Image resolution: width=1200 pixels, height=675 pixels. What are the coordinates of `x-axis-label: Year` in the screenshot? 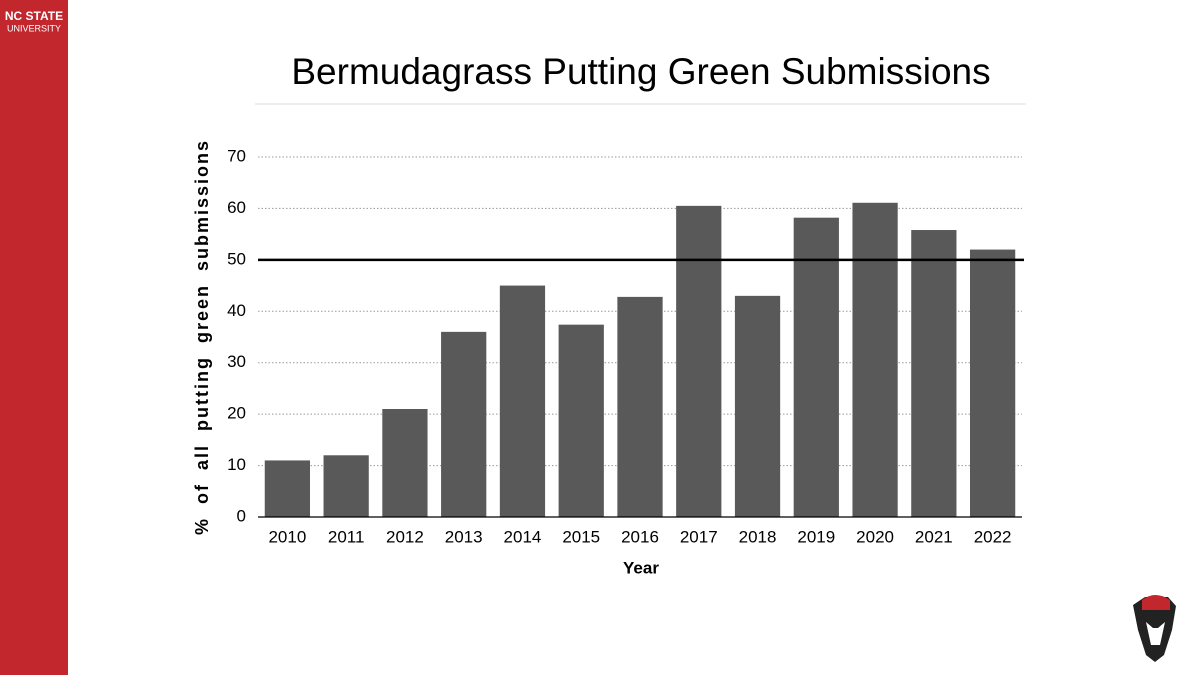 It's located at (641, 567).